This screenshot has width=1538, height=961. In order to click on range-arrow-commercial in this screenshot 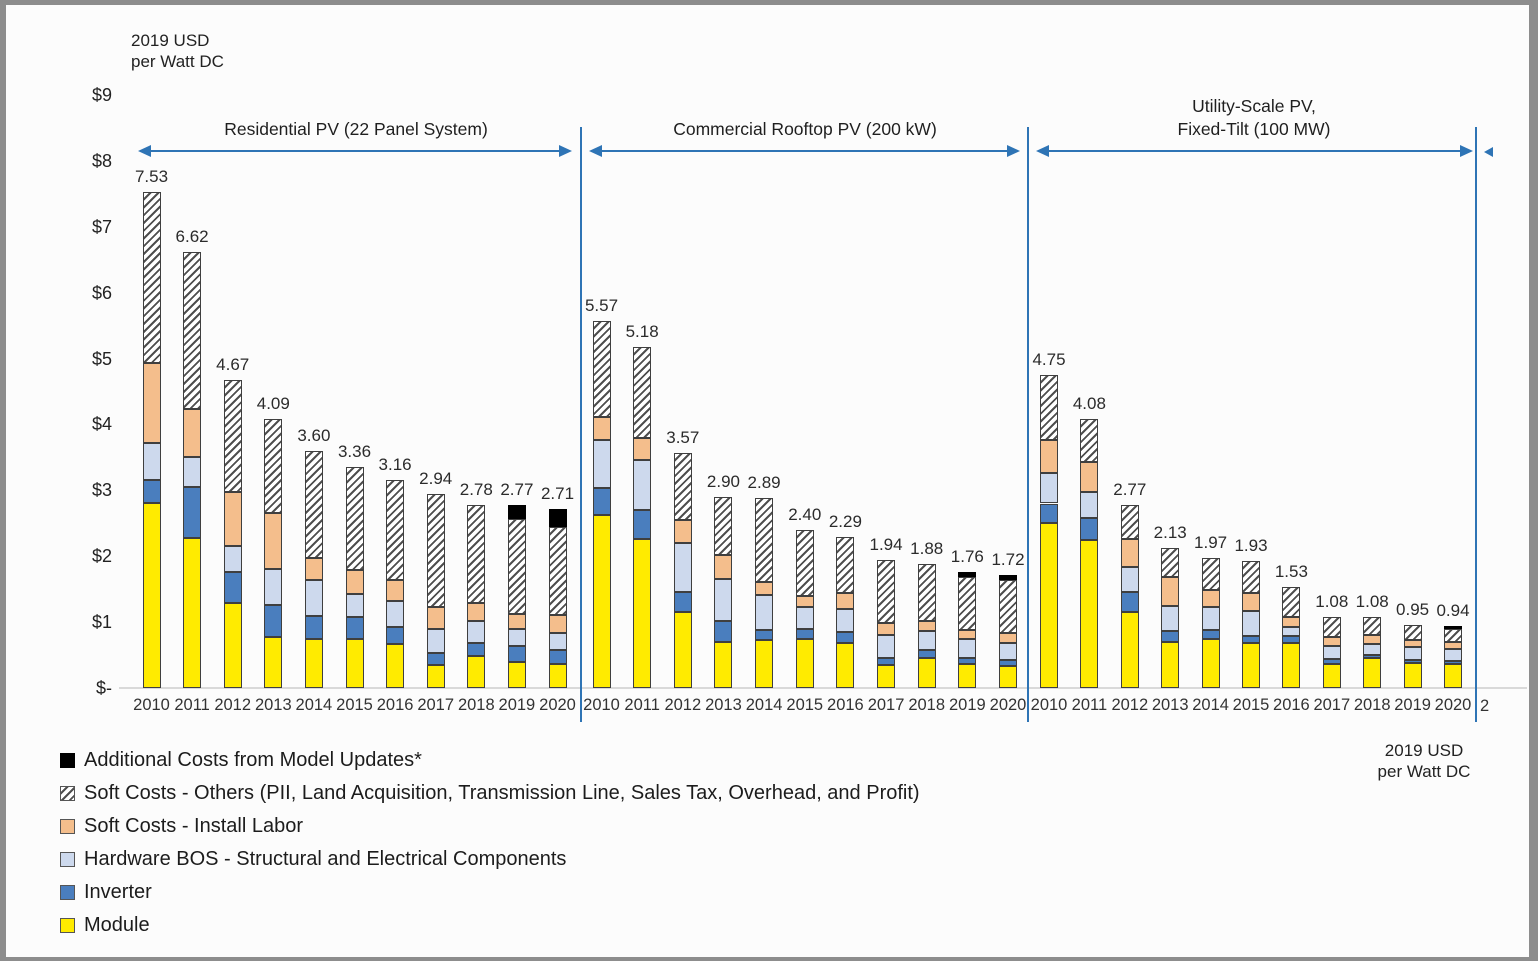, I will do `click(804, 151)`.